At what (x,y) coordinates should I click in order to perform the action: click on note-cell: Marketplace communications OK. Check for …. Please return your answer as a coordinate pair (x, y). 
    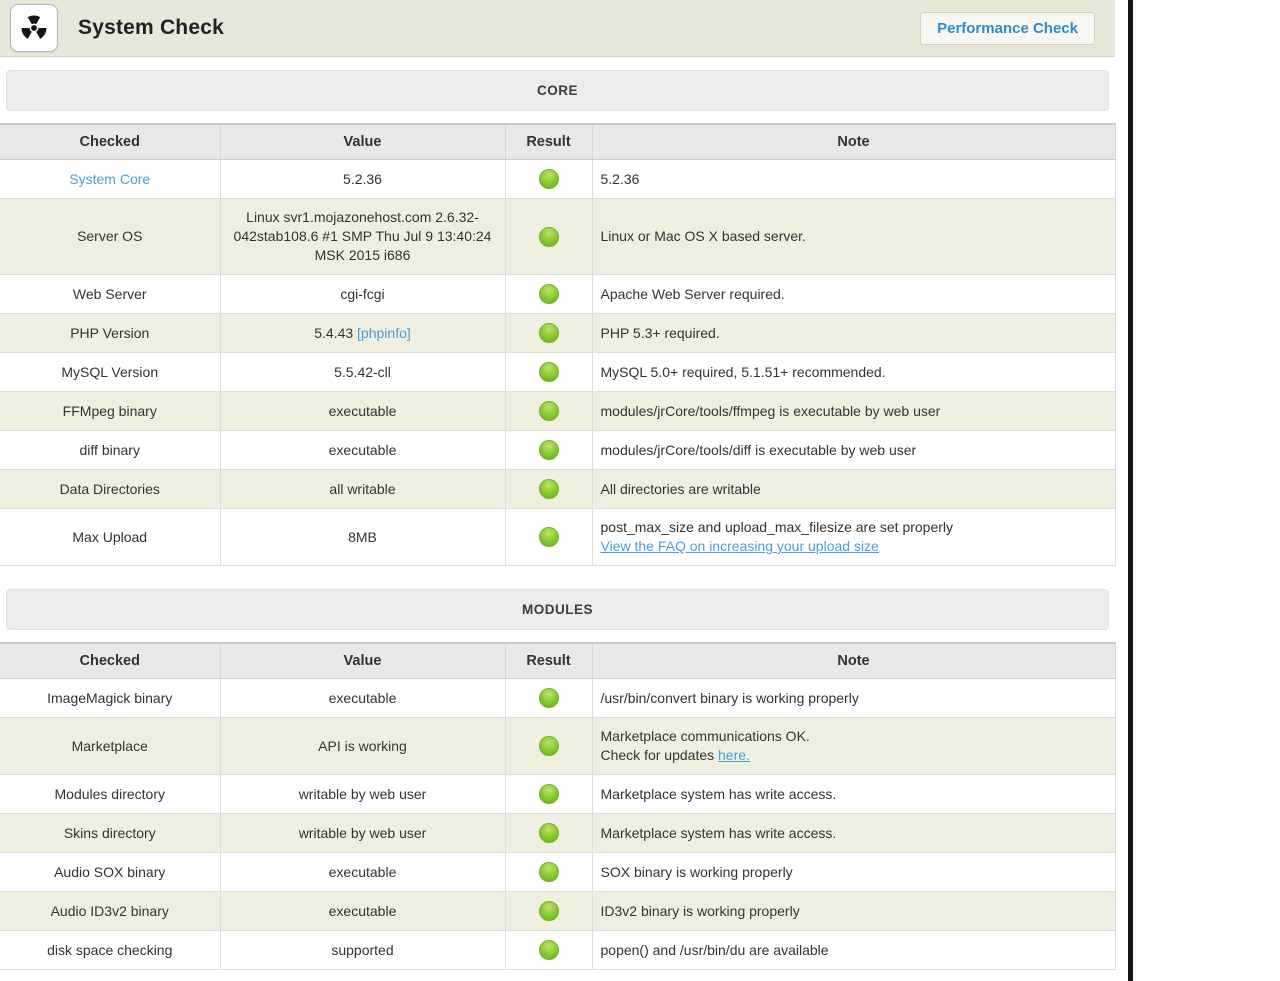
    Looking at the image, I should click on (854, 746).